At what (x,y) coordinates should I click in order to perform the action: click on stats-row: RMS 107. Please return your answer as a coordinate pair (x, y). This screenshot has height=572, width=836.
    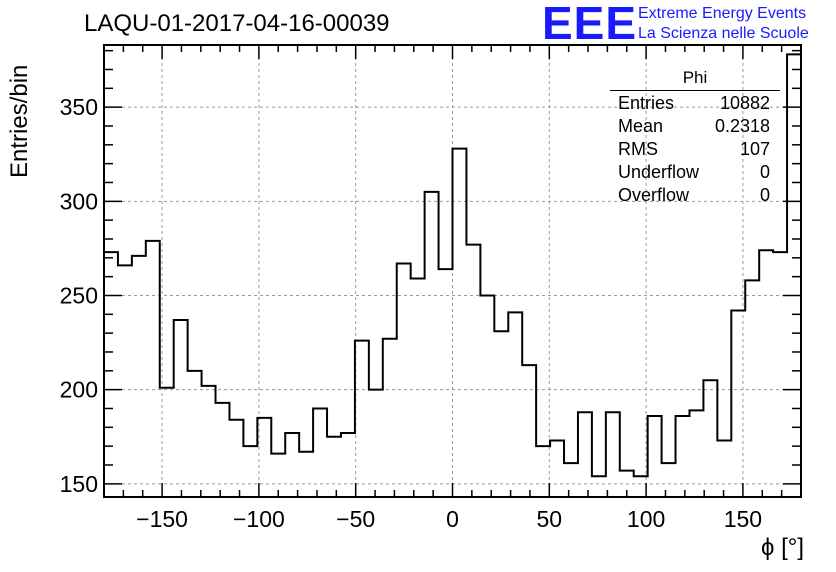
    Looking at the image, I should click on (695, 150).